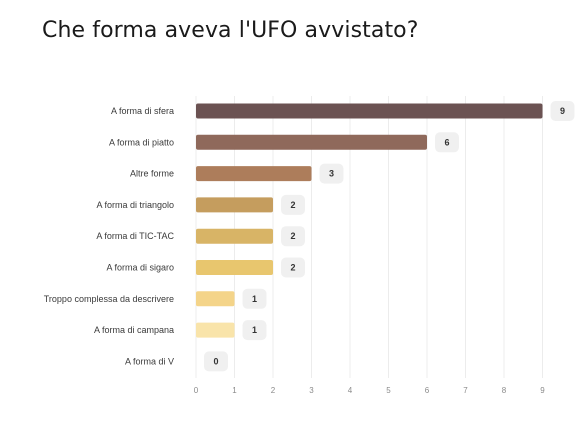 This screenshot has width=585, height=425. I want to click on x-tick-label: 0, so click(196, 390).